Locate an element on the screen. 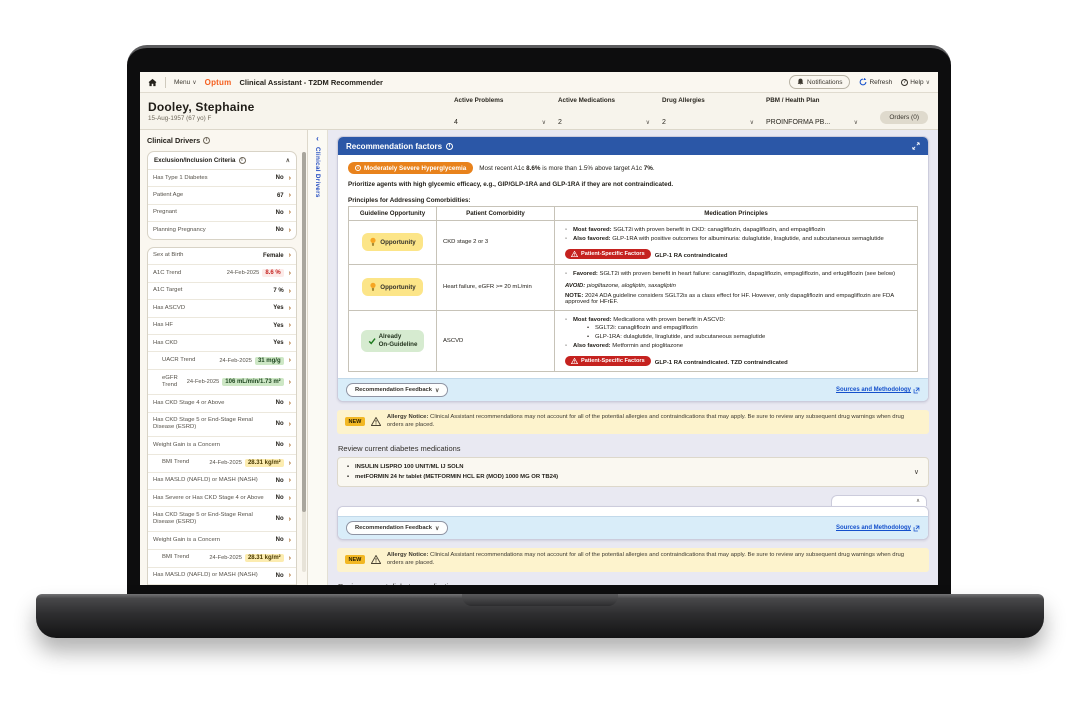 Image resolution: width=1080 pixels, height=720 pixels. exclusion-inclusion-header: Exclusion/Inclusion Criteria i ∧ is located at coordinates (222, 161).